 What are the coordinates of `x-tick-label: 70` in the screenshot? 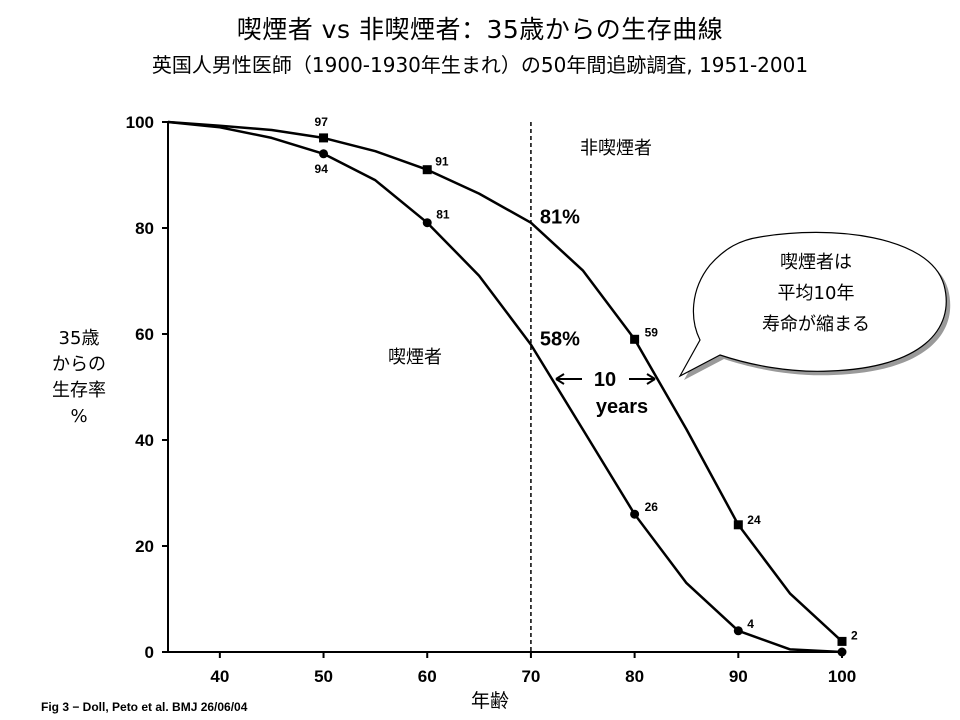 It's located at (530, 676).